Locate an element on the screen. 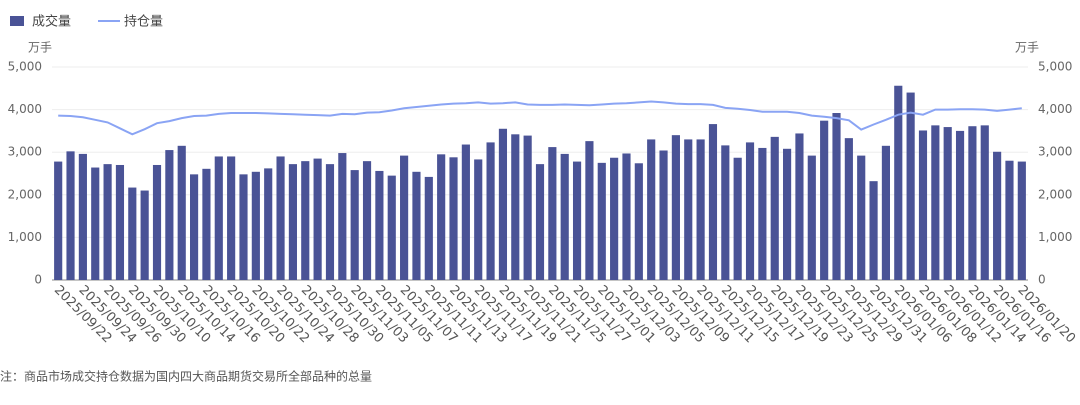 The width and height of the screenshot is (1080, 405). legend-label: 持仓量 is located at coordinates (143, 22).